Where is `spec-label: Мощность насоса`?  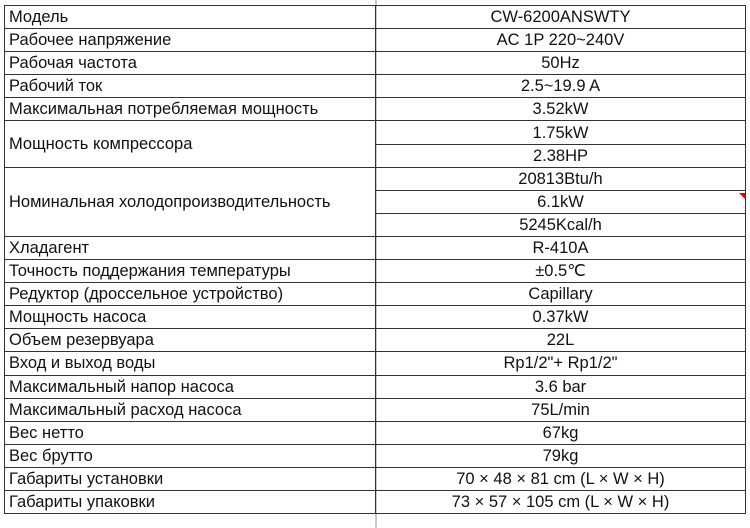
spec-label: Мощность насоса is located at coordinates (190, 317).